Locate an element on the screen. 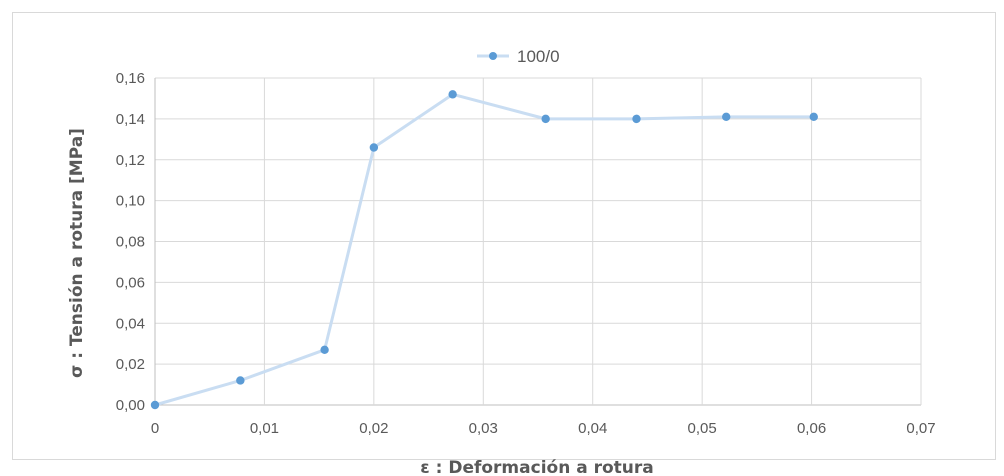 The width and height of the screenshot is (1004, 476). y-axis-ticks: 0,00 0,02 0,04 0,06 0,08 0,10 0,12 0,14 0,16 is located at coordinates (130, 242).